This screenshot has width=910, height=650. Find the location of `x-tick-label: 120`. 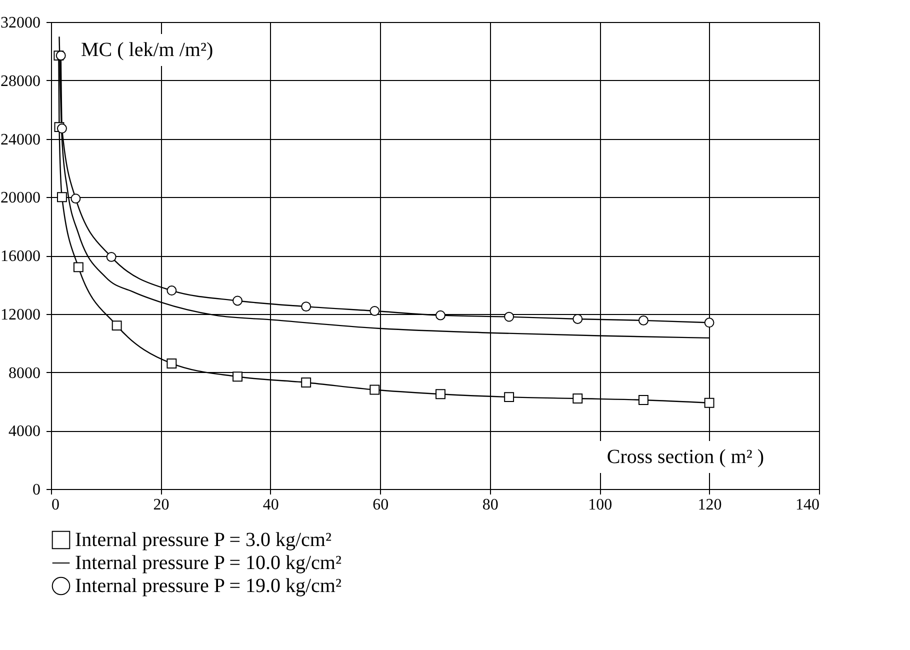

x-tick-label: 120 is located at coordinates (710, 505).